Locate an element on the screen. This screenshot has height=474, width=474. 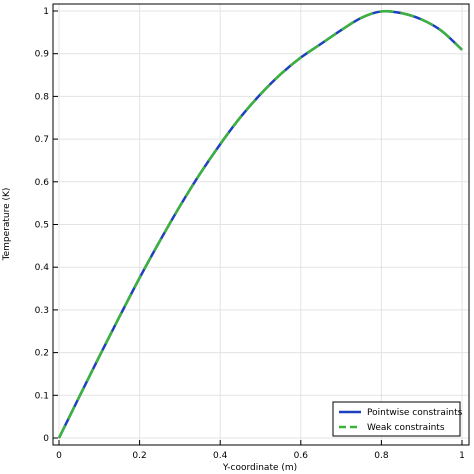
y-tick-label: 0.6 is located at coordinates (42, 183).